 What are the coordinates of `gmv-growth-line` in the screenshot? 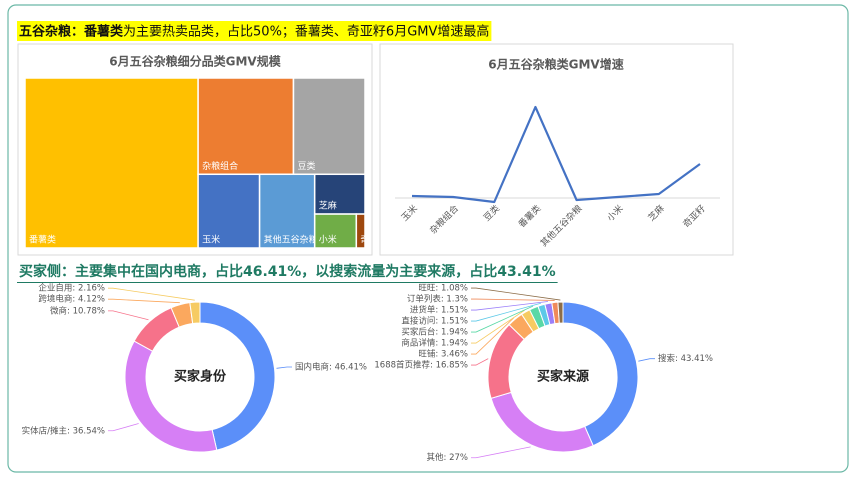 It's located at (556, 154).